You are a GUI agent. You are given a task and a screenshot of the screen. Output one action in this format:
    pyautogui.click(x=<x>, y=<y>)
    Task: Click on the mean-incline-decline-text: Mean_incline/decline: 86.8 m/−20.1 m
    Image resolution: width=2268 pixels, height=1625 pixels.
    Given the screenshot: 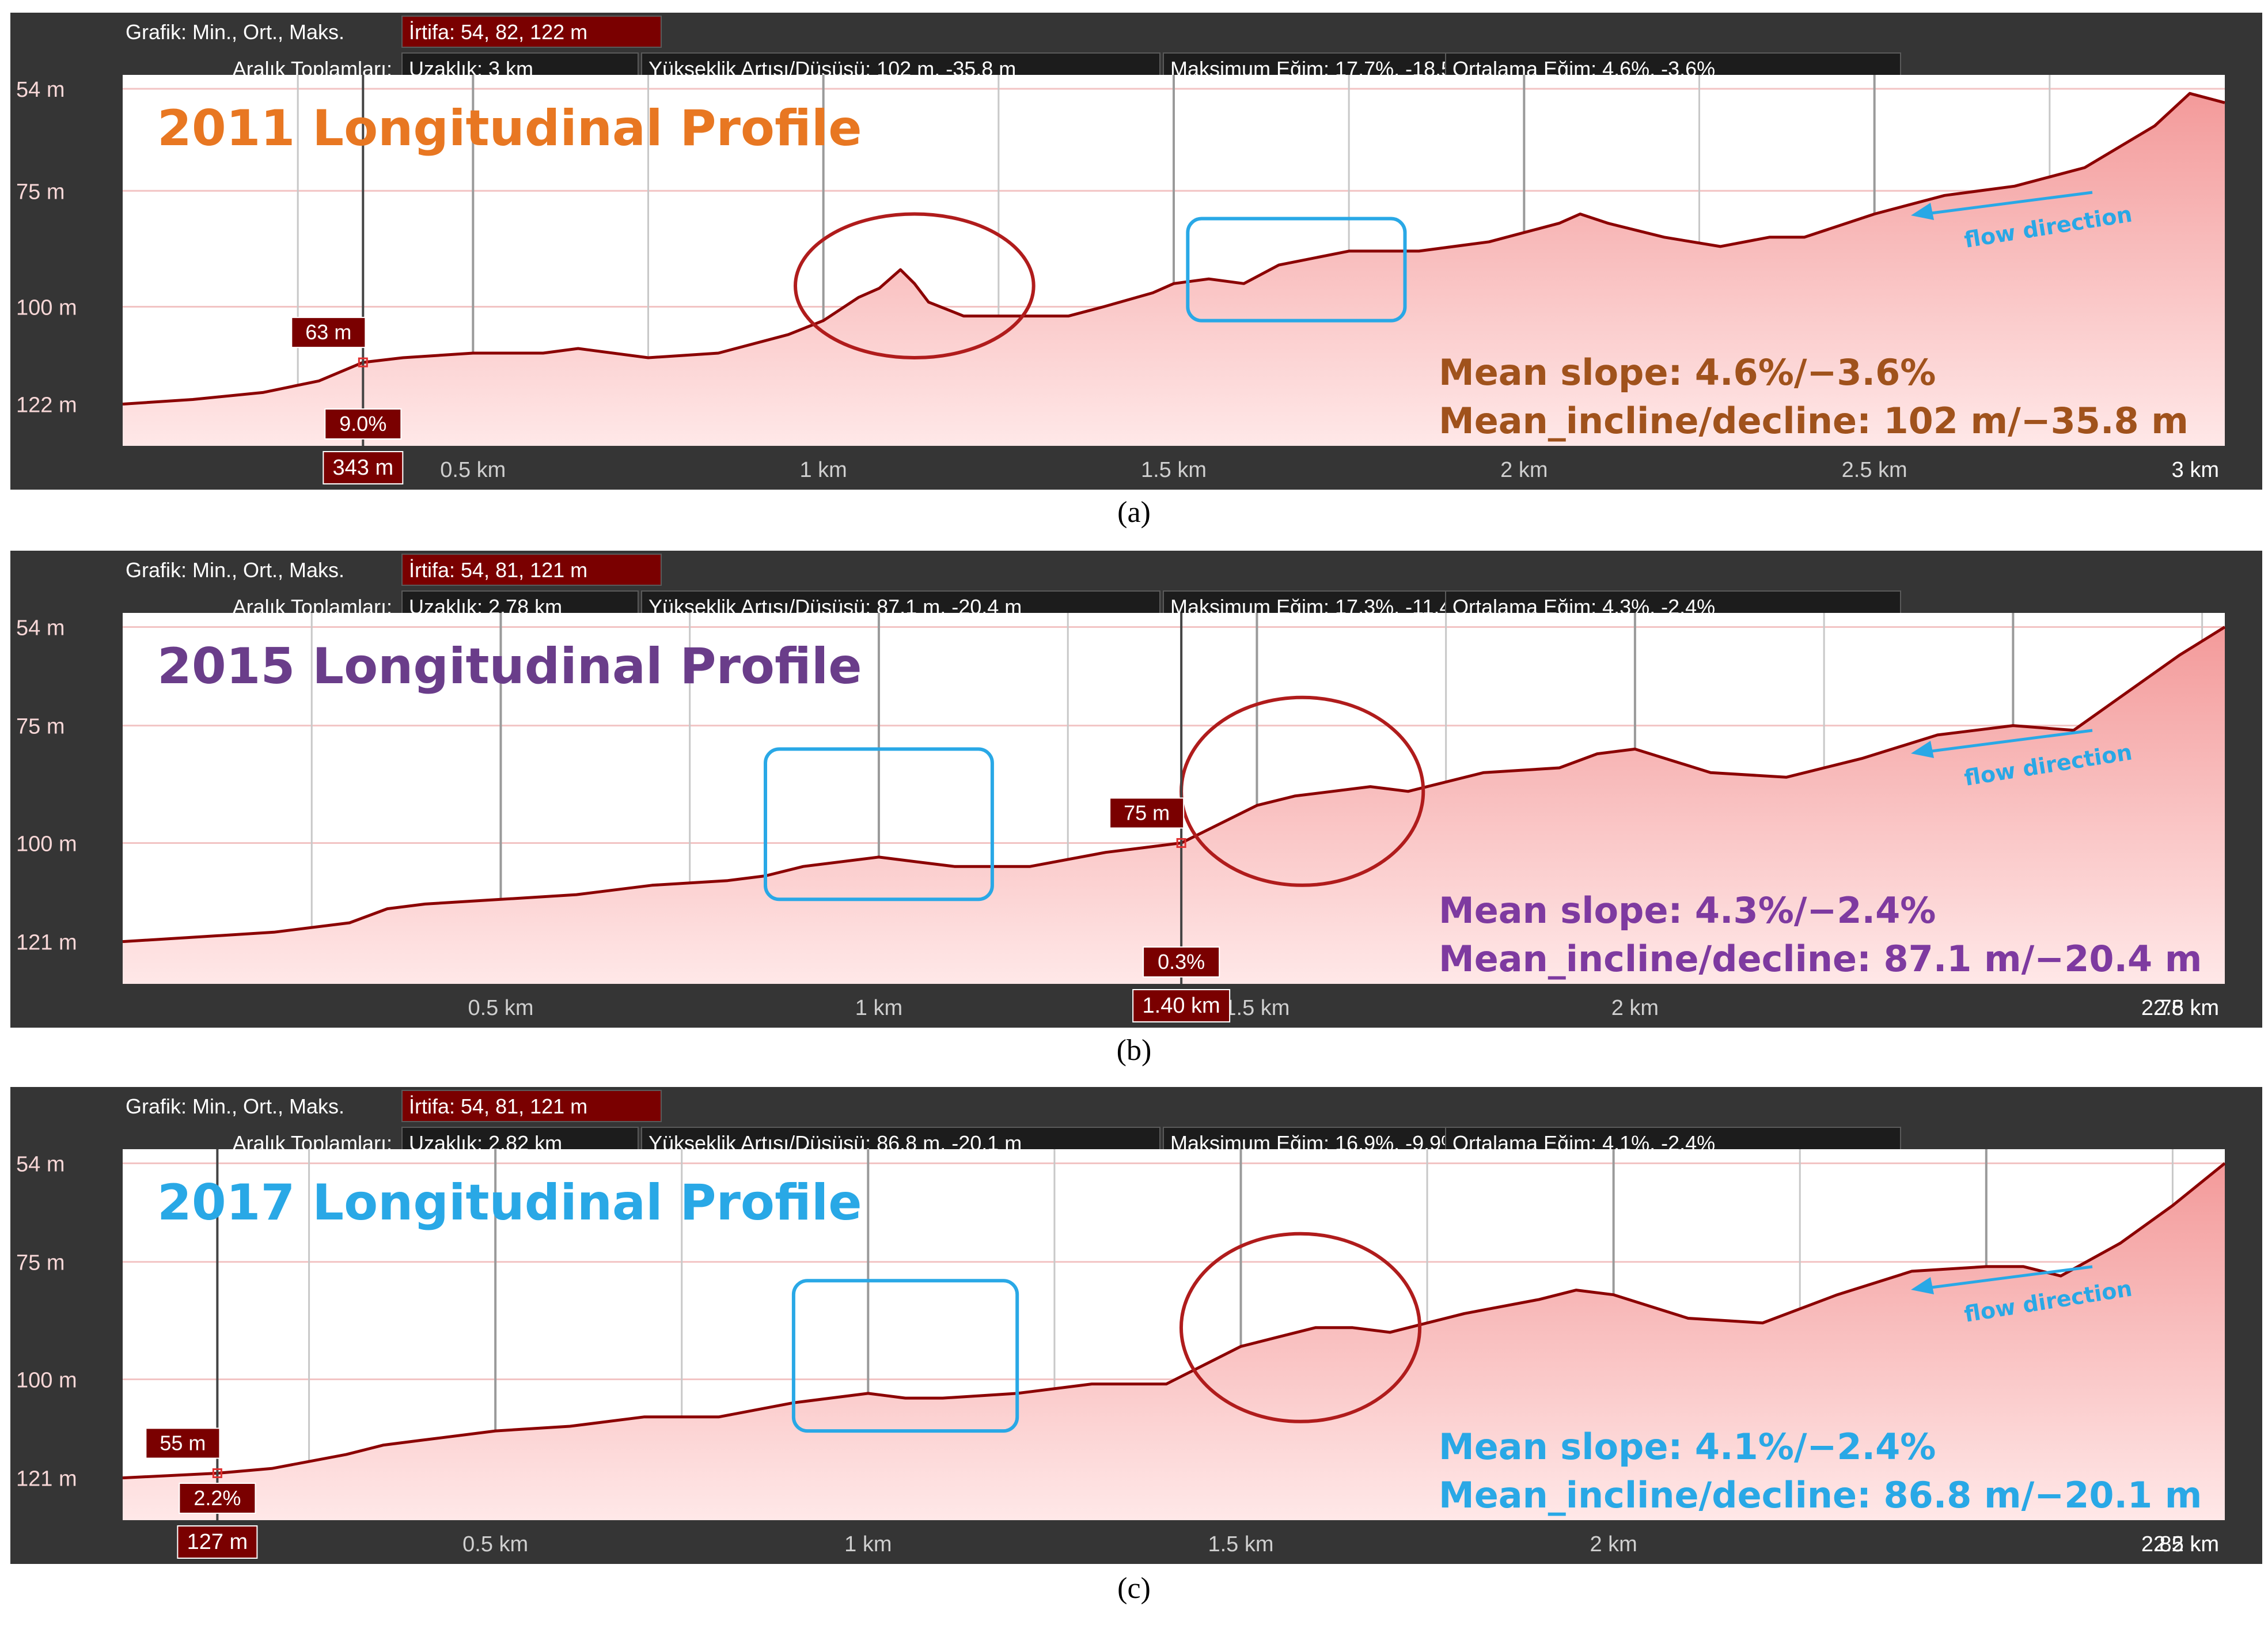 What is the action you would take?
    pyautogui.click(x=1821, y=1495)
    